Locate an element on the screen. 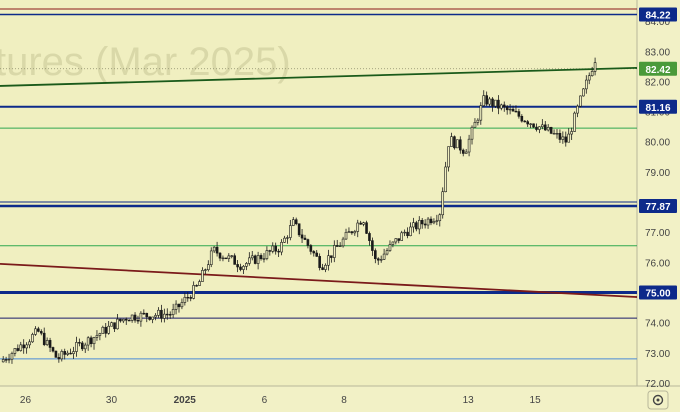  price-badge-label: 75.00 is located at coordinates (657, 294).